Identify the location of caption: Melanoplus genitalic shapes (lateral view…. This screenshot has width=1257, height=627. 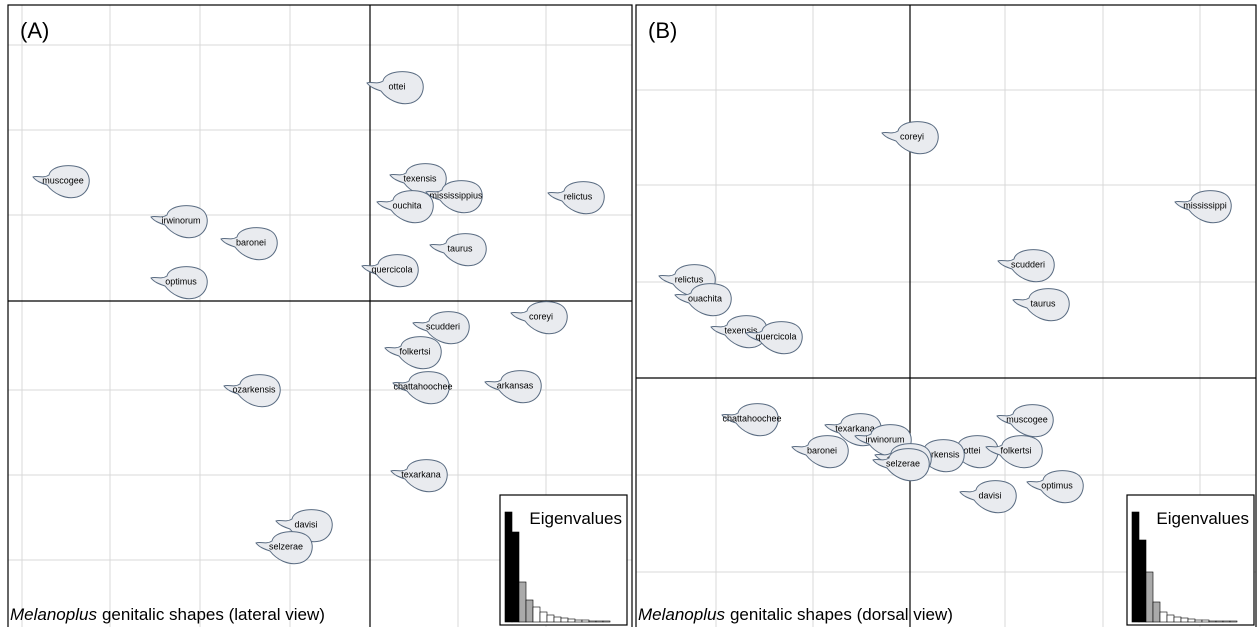
(167, 614).